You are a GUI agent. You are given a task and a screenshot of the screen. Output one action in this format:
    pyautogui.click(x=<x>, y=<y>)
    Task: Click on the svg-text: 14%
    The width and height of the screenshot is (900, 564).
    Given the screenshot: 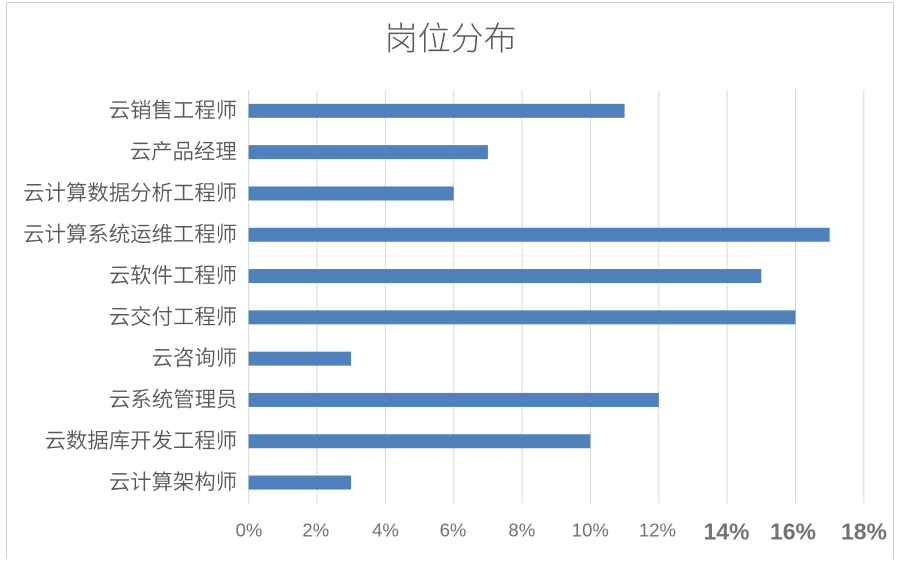 What is the action you would take?
    pyautogui.click(x=726, y=532)
    